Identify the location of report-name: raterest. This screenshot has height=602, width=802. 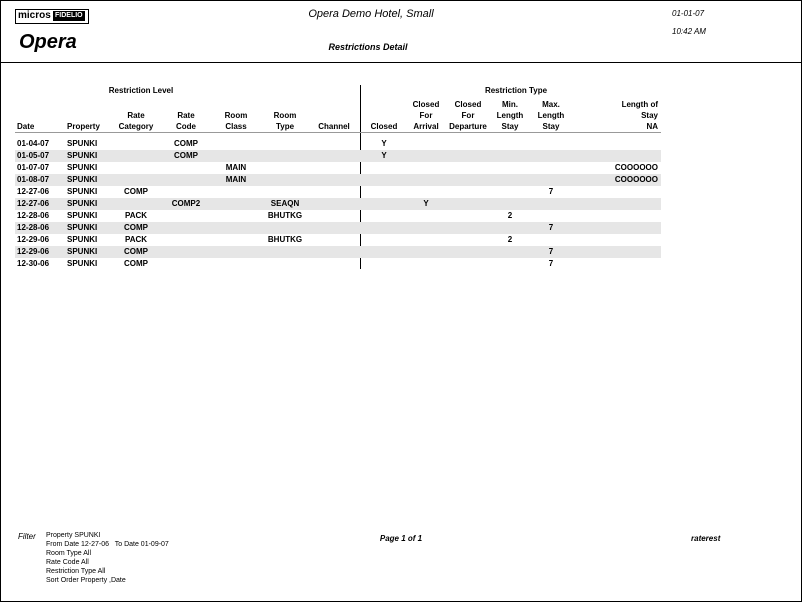
(706, 538).